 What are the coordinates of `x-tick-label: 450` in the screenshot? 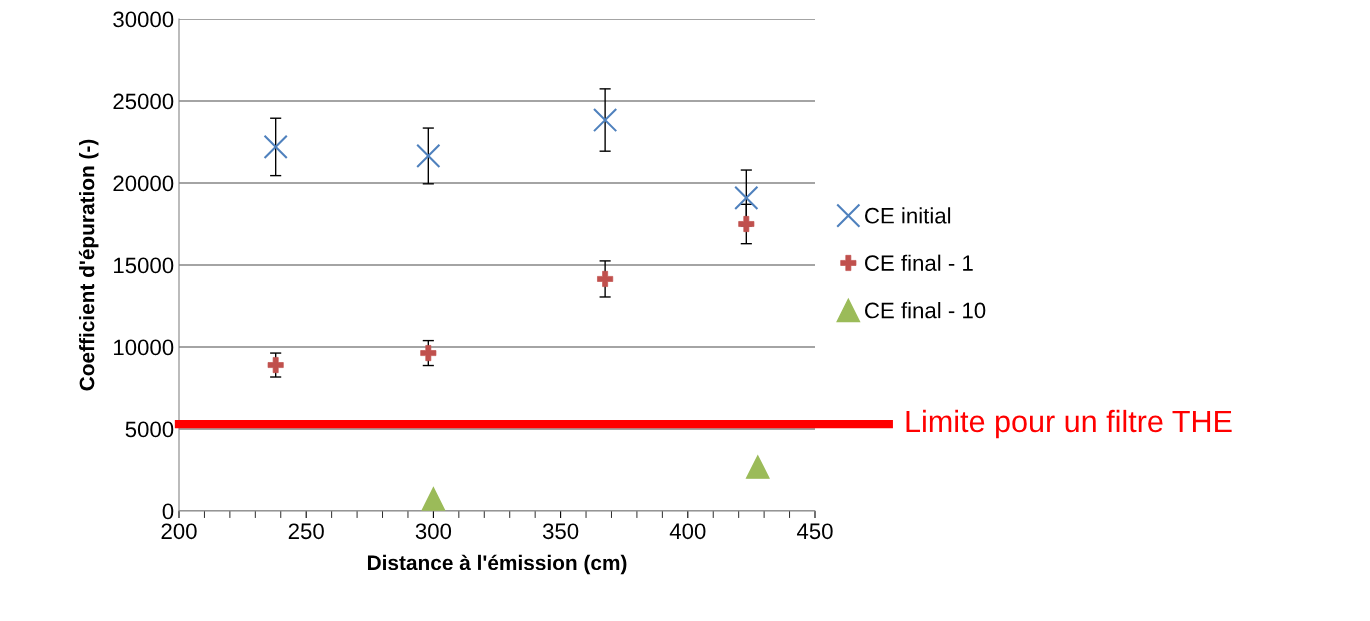 It's located at (814, 531).